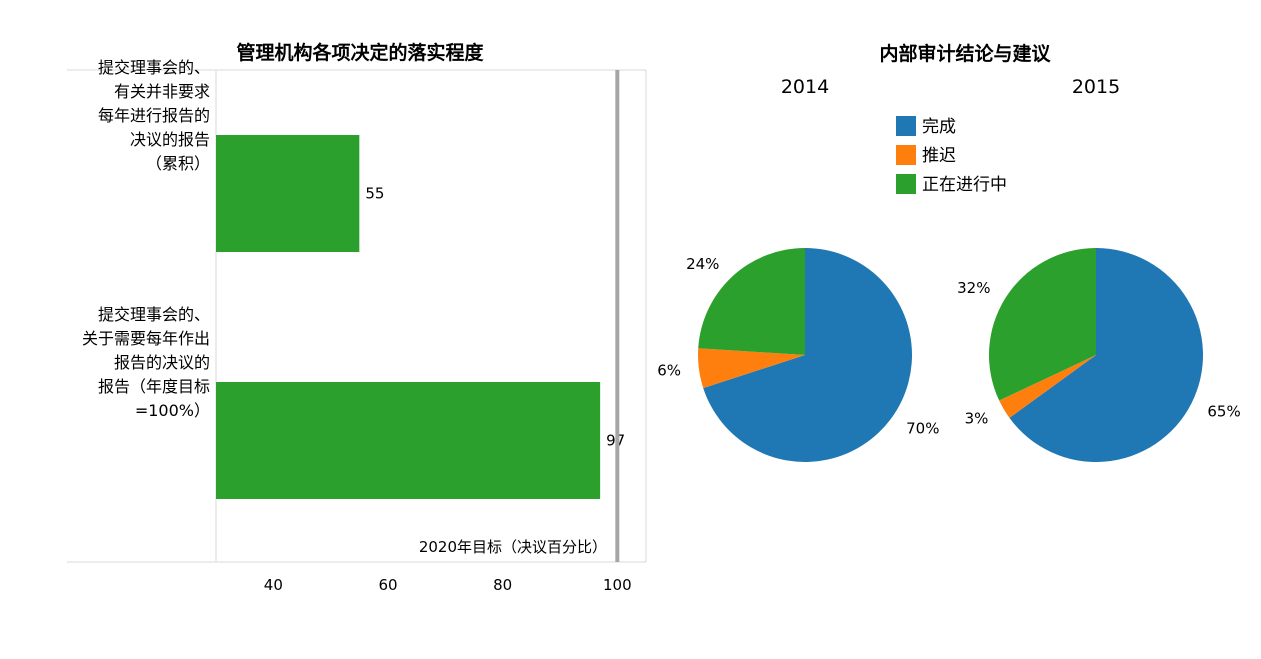 This screenshot has width=1261, height=659. I want to click on pie-2014-title: 2014, so click(805, 87).